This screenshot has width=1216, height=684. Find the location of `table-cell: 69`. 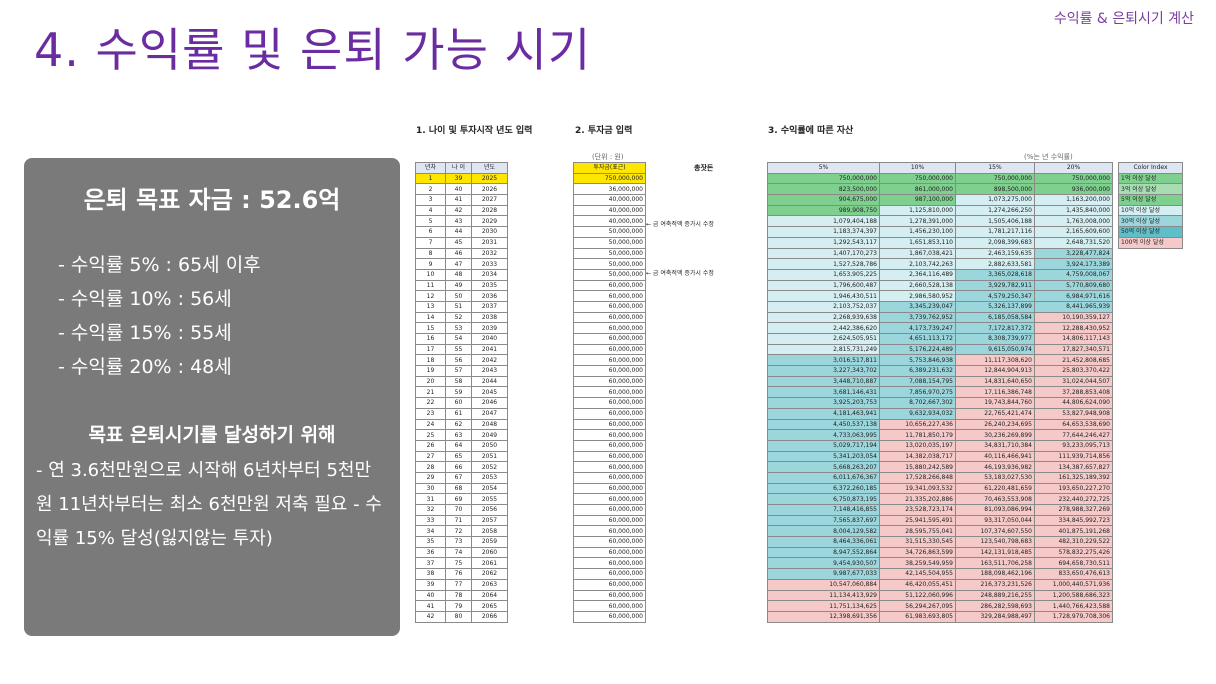

table-cell: 69 is located at coordinates (458, 499).